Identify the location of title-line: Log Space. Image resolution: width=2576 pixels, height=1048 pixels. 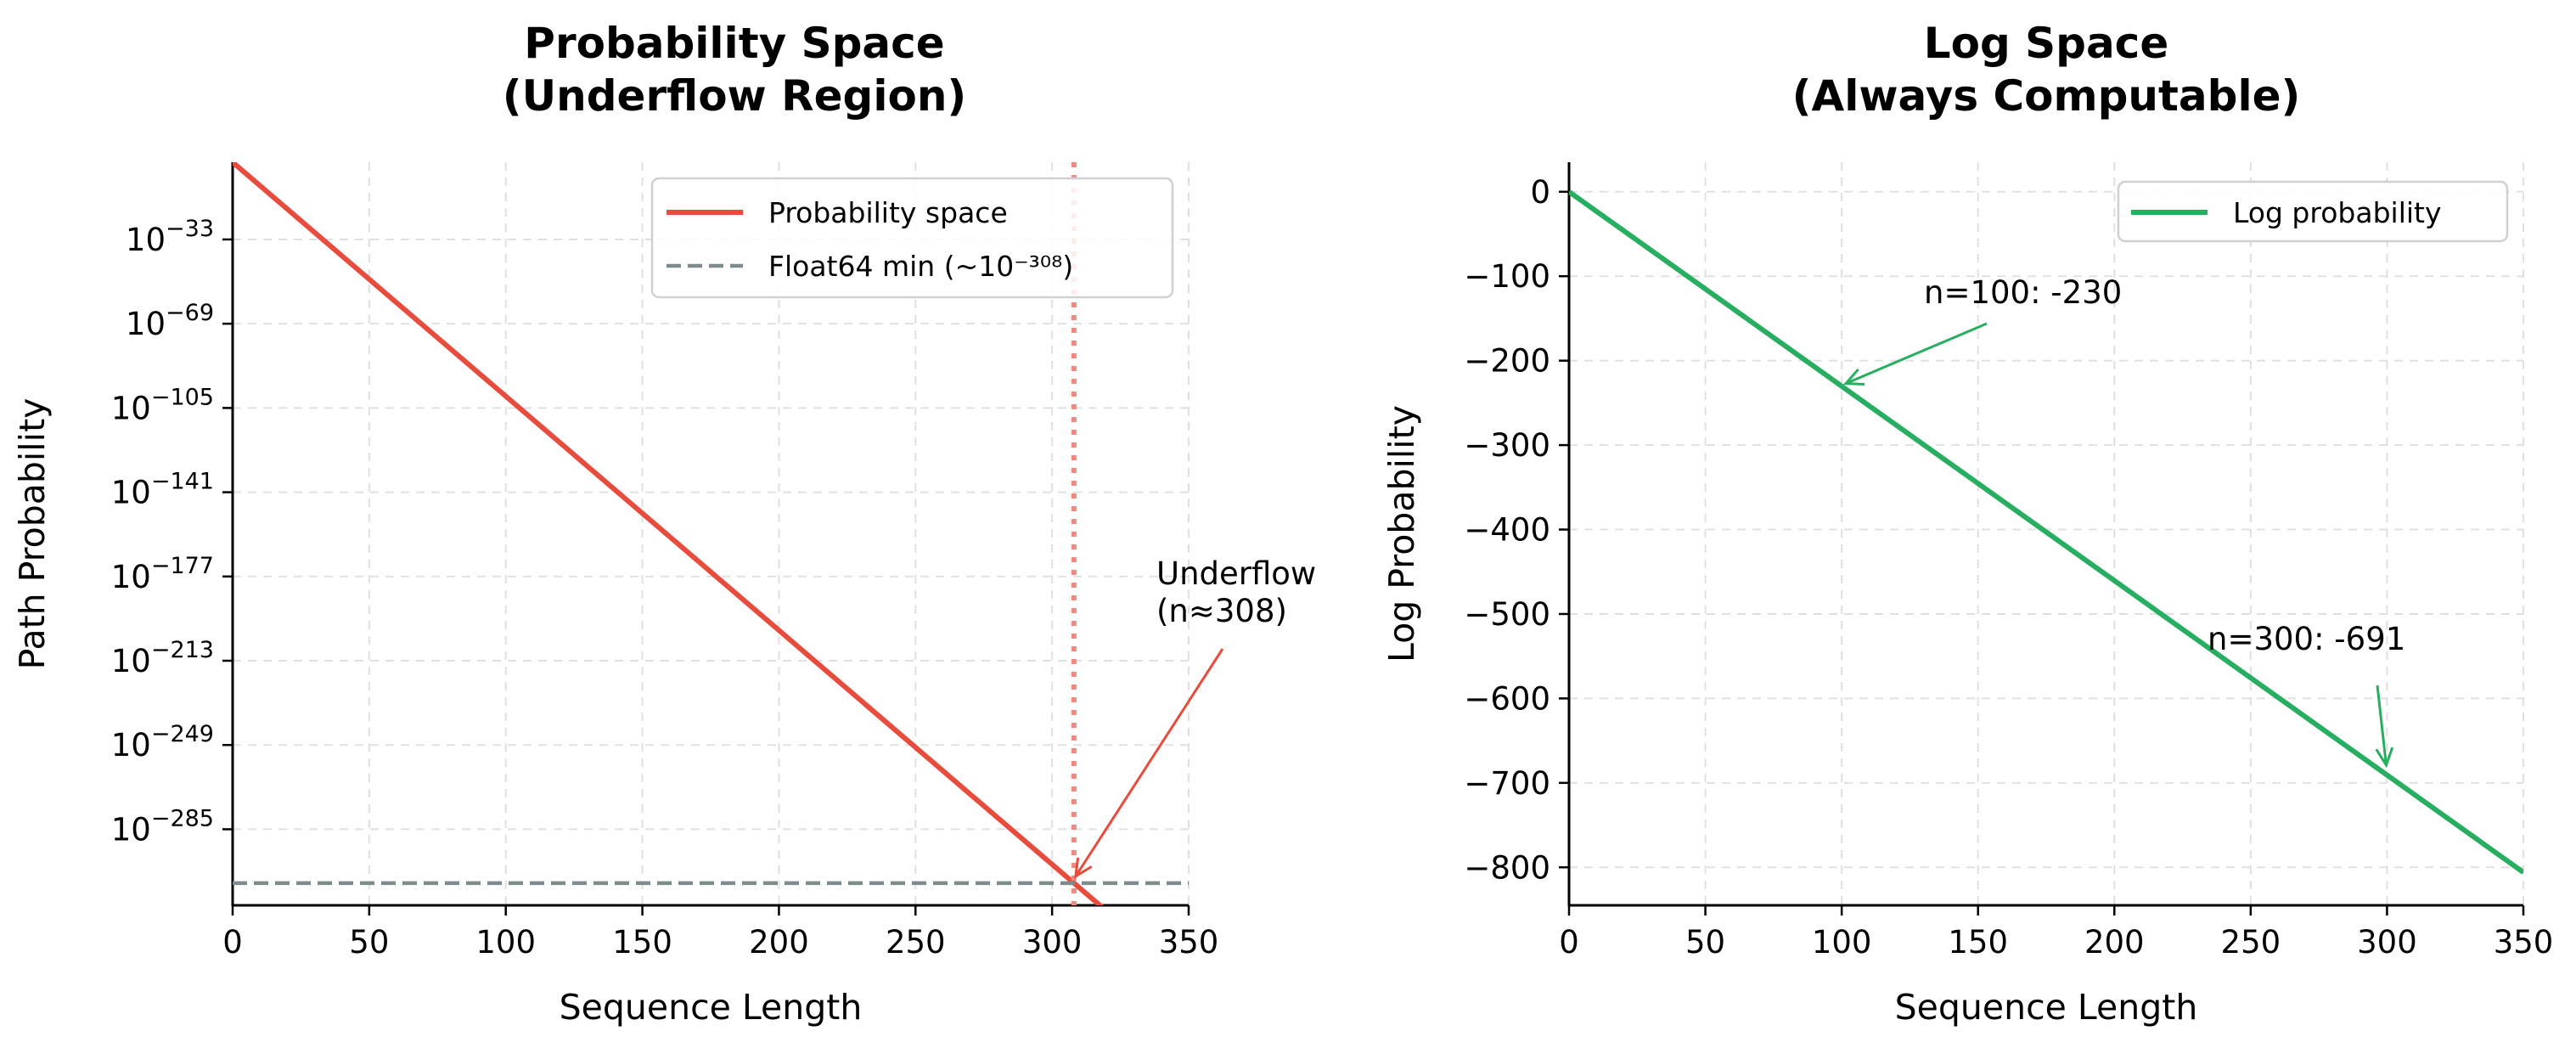
(2046, 43).